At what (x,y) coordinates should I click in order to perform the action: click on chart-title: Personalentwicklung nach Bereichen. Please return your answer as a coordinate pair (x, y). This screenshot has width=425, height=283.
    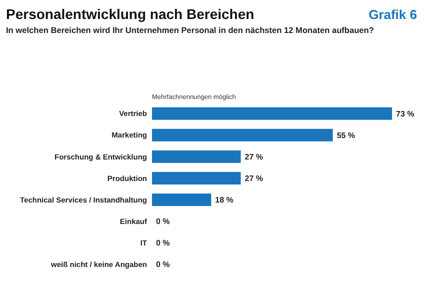
    Looking at the image, I should click on (130, 14).